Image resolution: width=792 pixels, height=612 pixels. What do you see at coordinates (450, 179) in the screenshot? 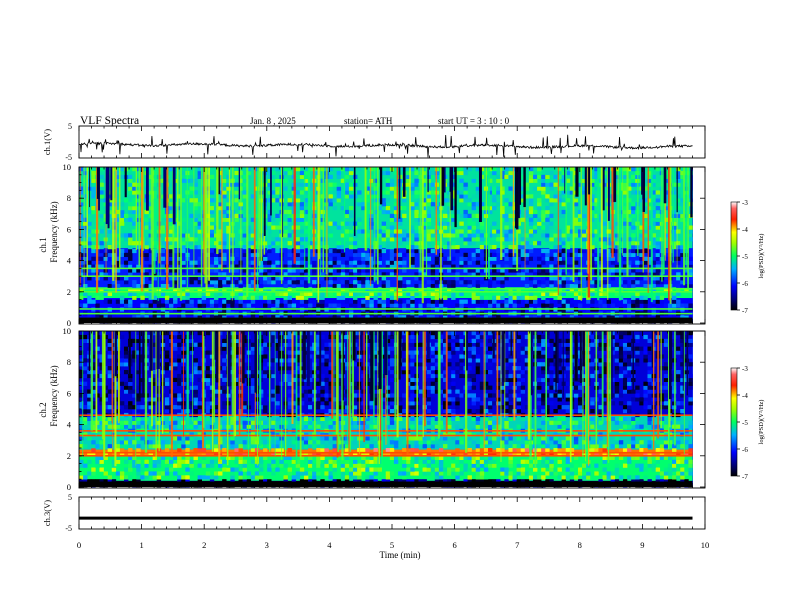
I see `spectrogram-gap` at bounding box center [450, 179].